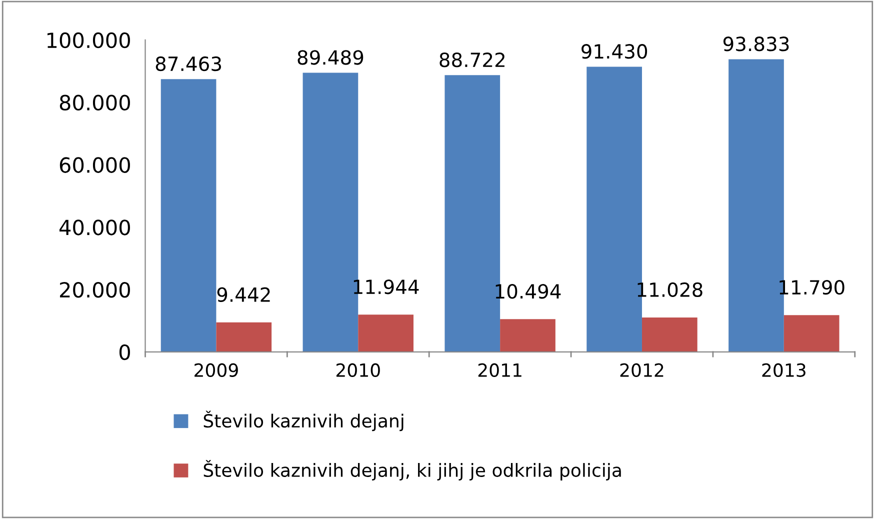 The height and width of the screenshot is (519, 875). I want to click on x-tick-label: 2010, so click(358, 370).